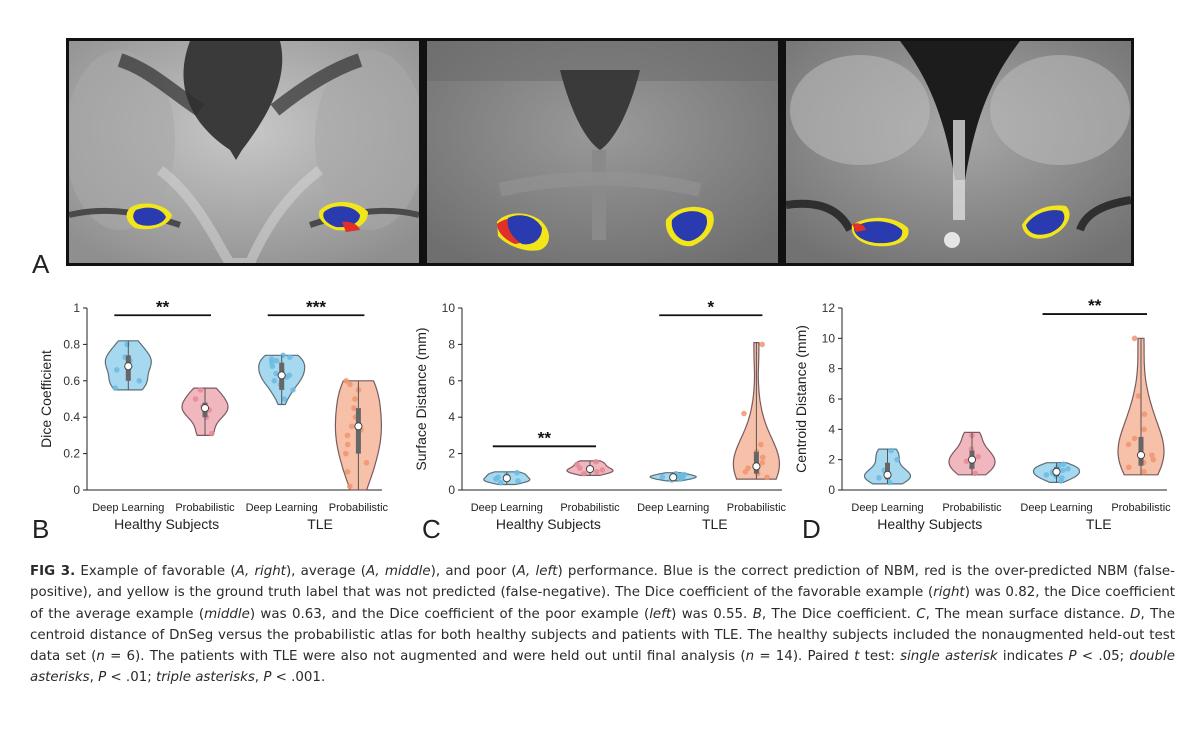  Describe the element at coordinates (801, 399) in the screenshot. I see `y-axis-label: Centroid Distance (mm)` at that location.